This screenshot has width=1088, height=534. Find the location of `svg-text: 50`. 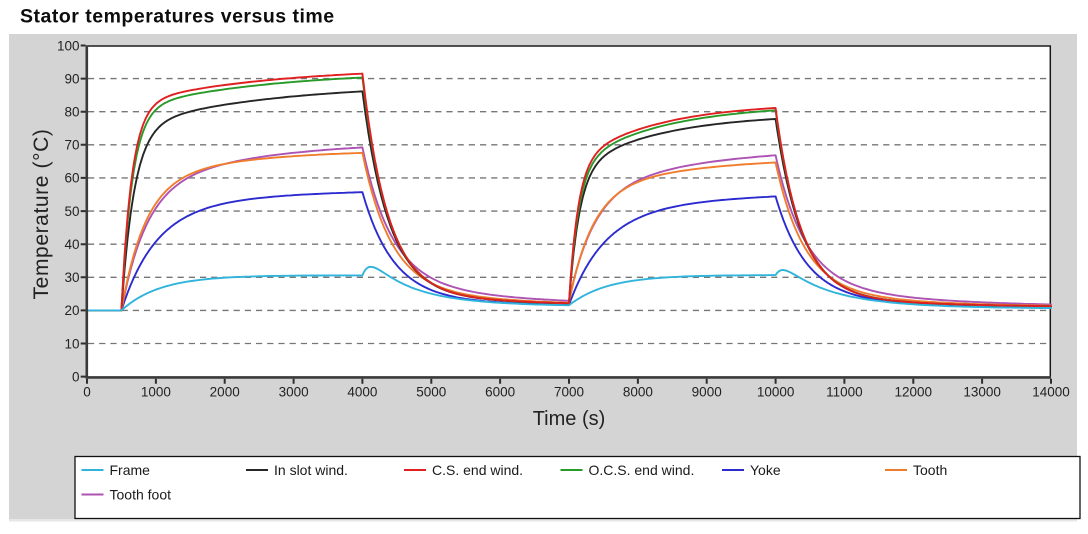

svg-text: 50 is located at coordinates (71, 211).